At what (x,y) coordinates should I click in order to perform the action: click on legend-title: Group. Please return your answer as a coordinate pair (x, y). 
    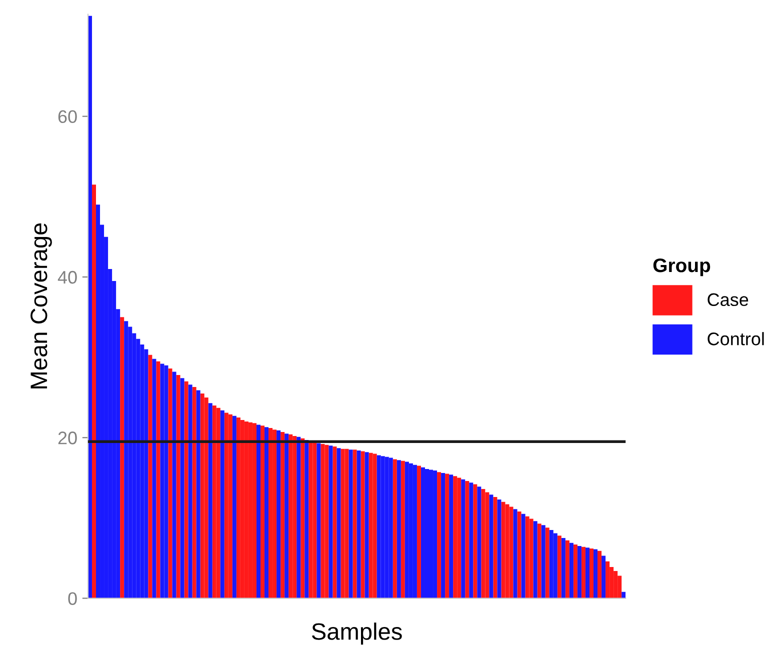
    Looking at the image, I should click on (681, 267).